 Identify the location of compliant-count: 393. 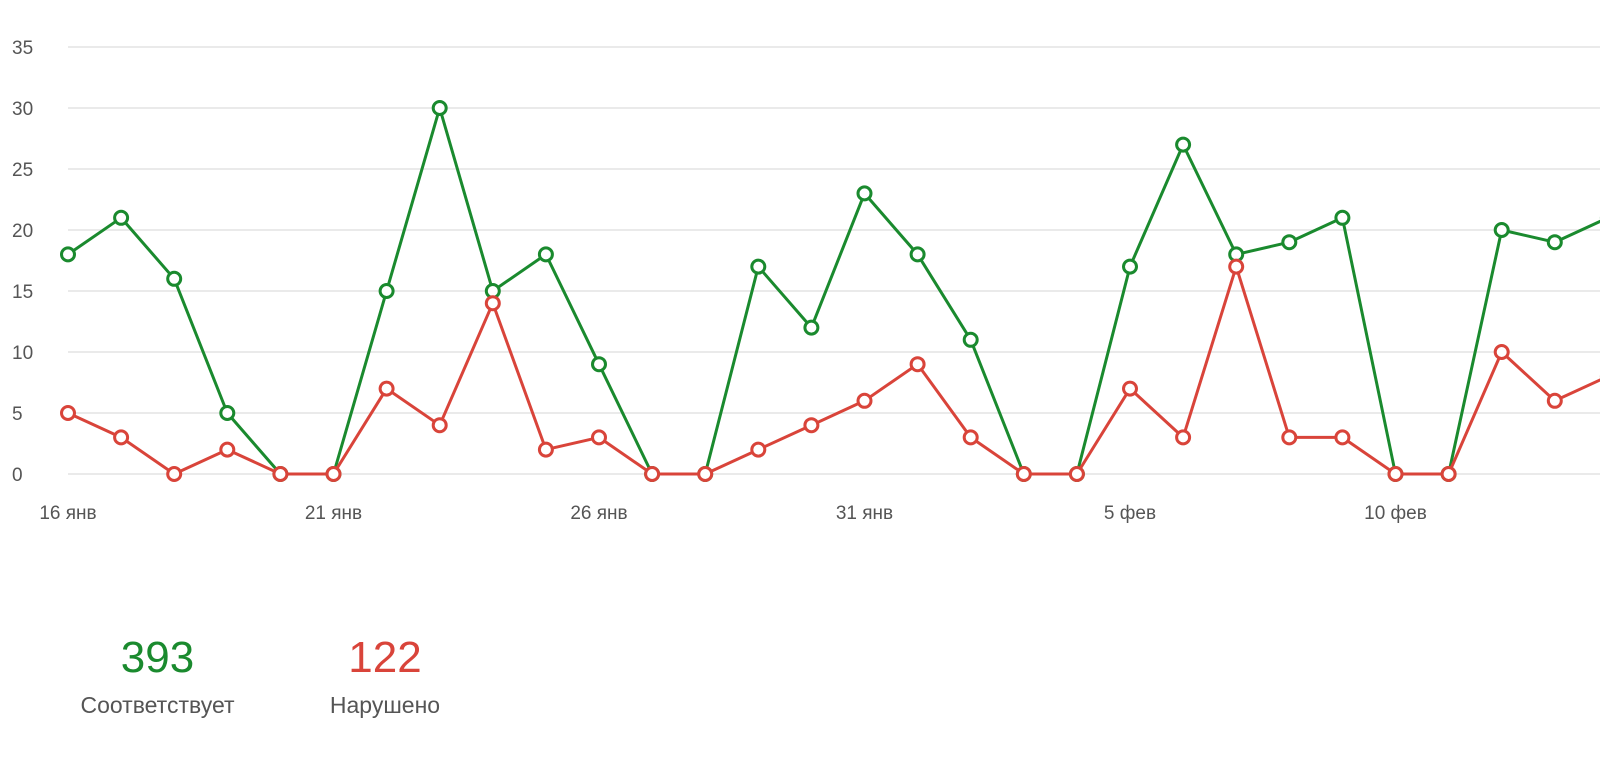
(157, 657).